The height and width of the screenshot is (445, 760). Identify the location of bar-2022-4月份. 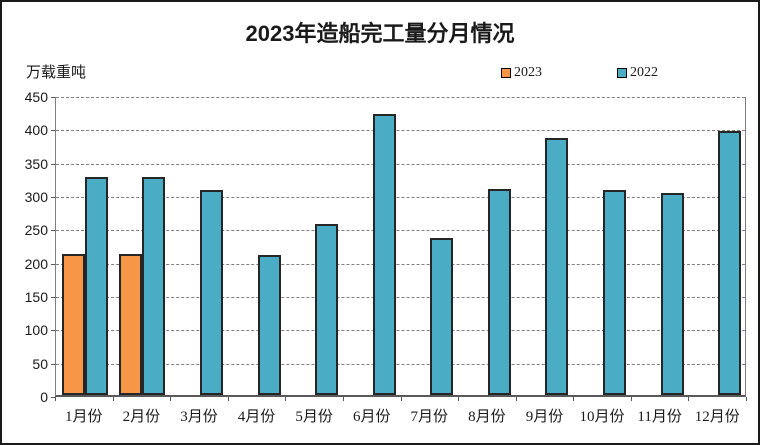
(269, 325).